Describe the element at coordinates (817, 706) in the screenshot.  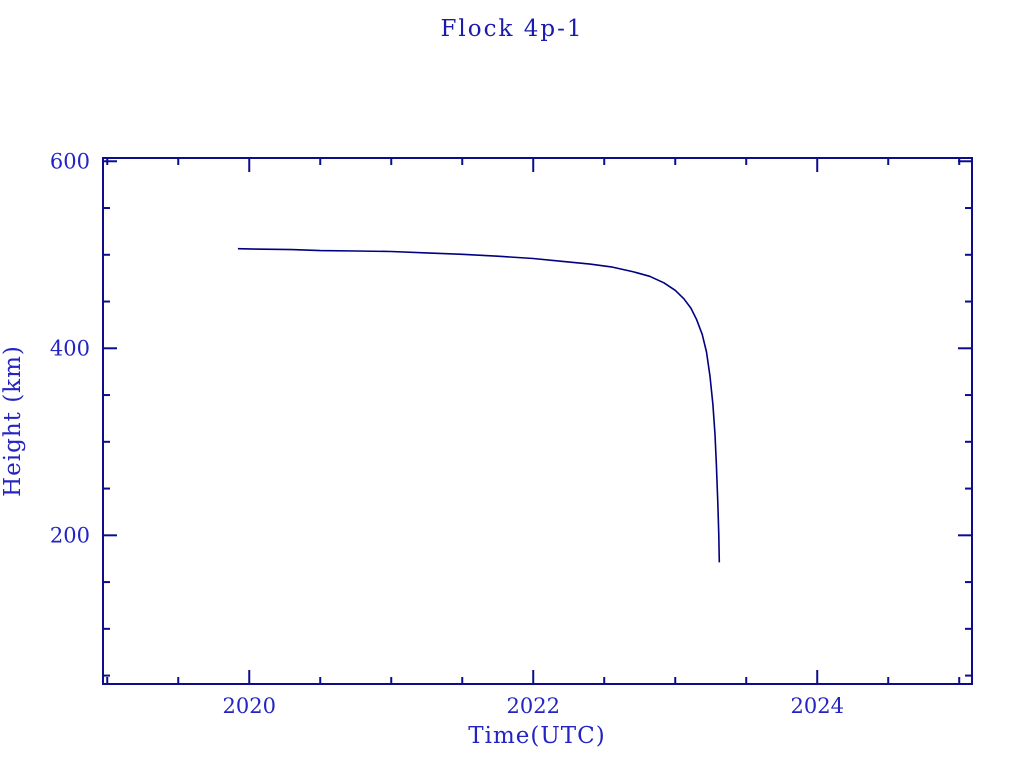
I see `x-tick-label: 2024` at that location.